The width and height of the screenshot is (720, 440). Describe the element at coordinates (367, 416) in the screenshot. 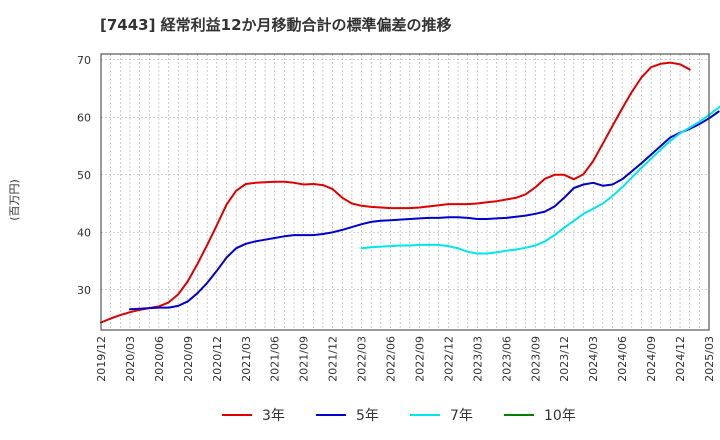

I see `legend-label: 5年` at that location.